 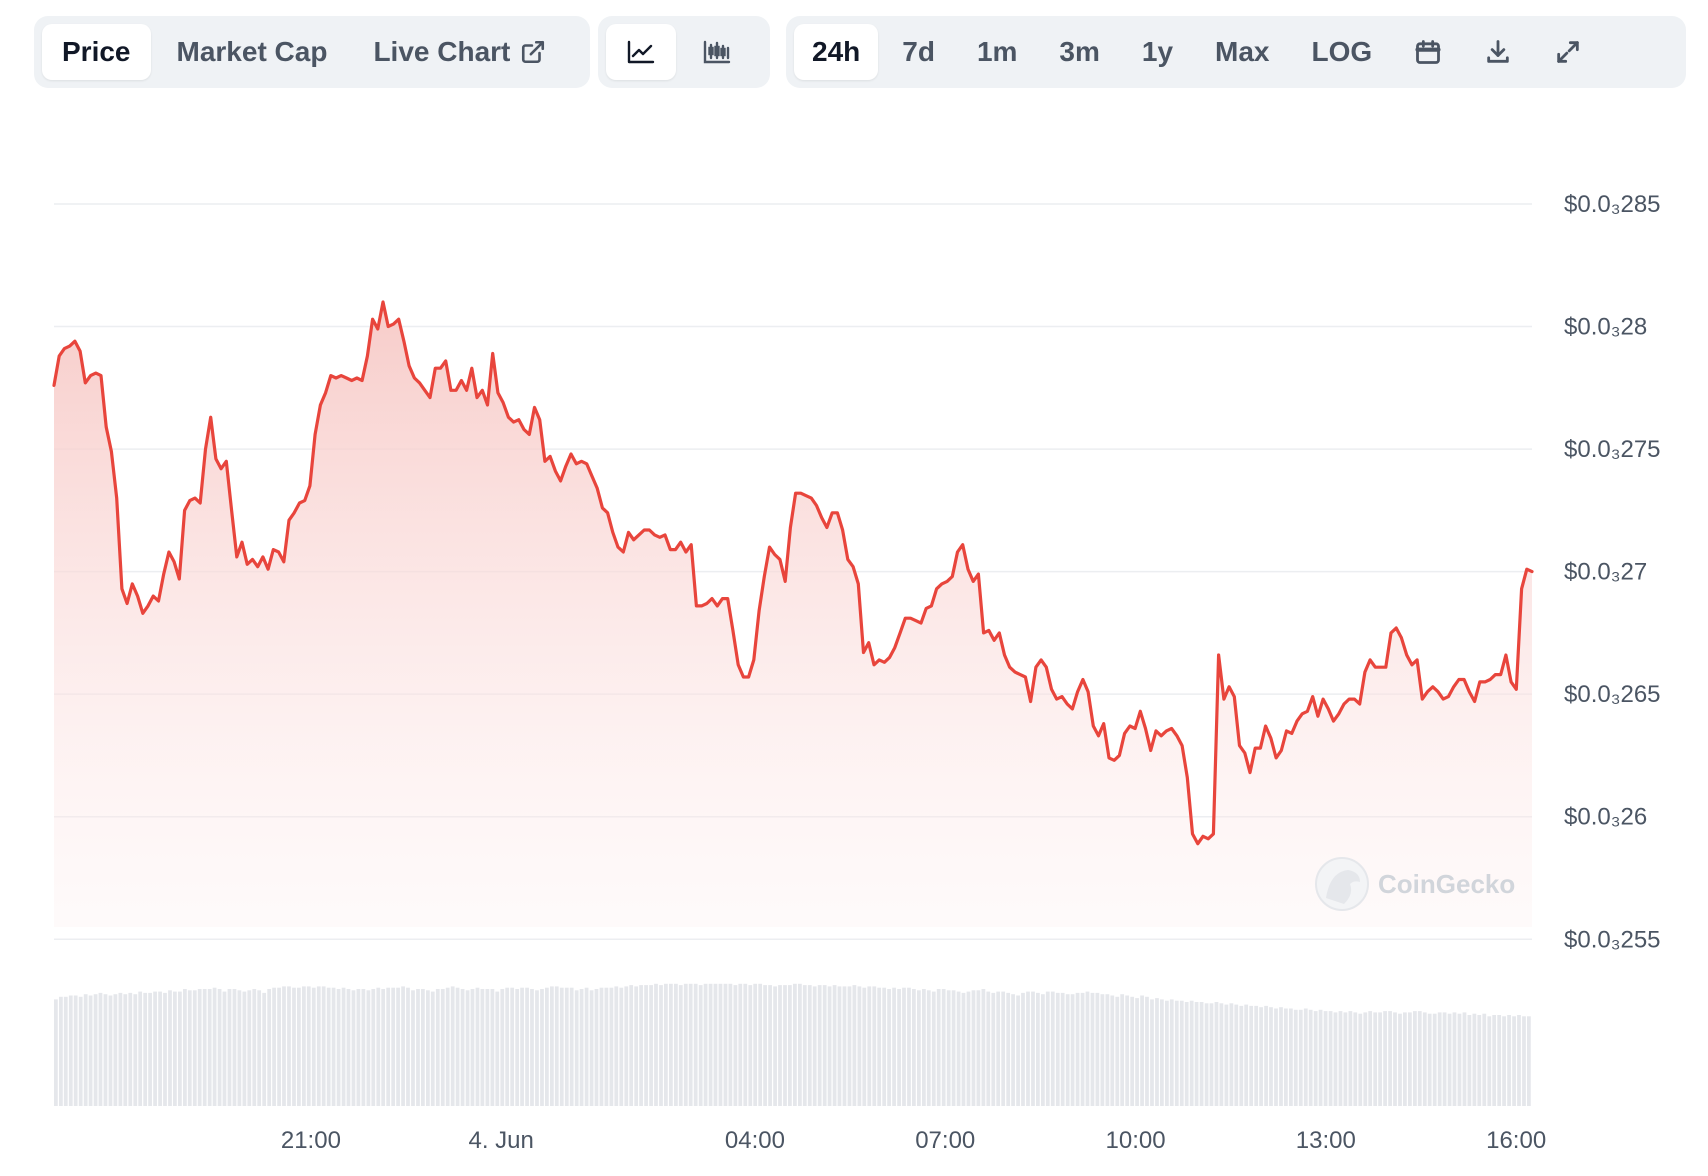 What do you see at coordinates (1136, 1140) in the screenshot?
I see `x-tick-label: 10:00` at bounding box center [1136, 1140].